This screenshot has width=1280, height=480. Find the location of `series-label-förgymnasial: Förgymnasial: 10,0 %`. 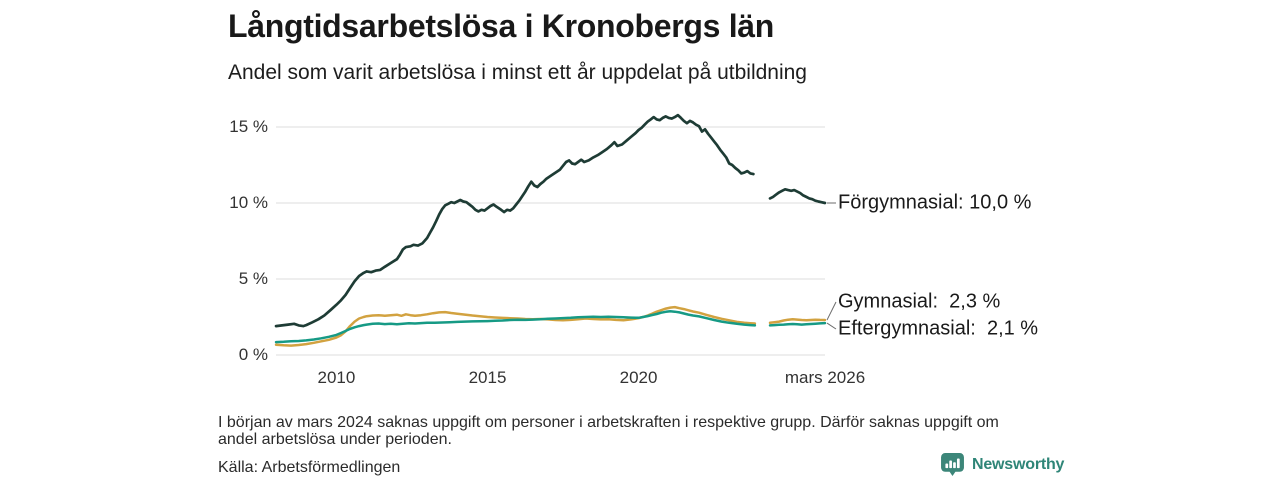

series-label-förgymnasial: Förgymnasial: 10,0 % is located at coordinates (935, 202).